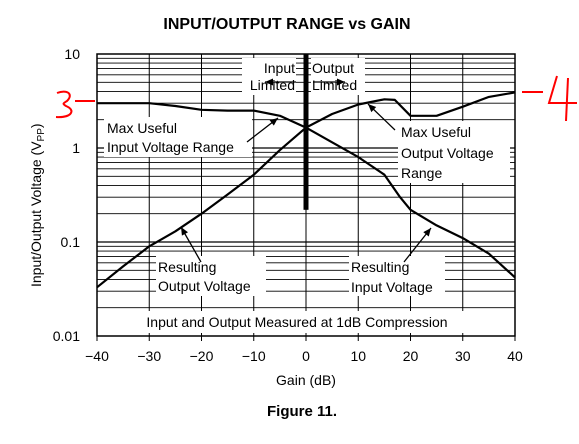  Describe the element at coordinates (286, 24) in the screenshot. I see `chart-title: INPUT/OUTPUT RANGE vs GAIN` at that location.